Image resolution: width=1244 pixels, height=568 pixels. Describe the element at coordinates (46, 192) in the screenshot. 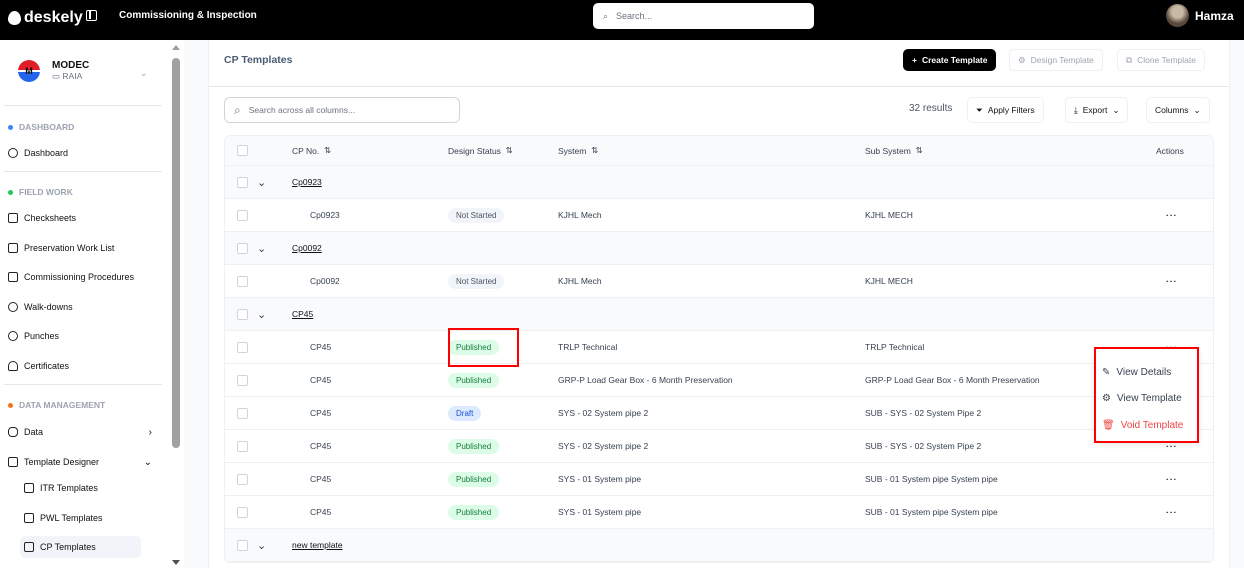

I see `section-label: FIELD WORK` at that location.